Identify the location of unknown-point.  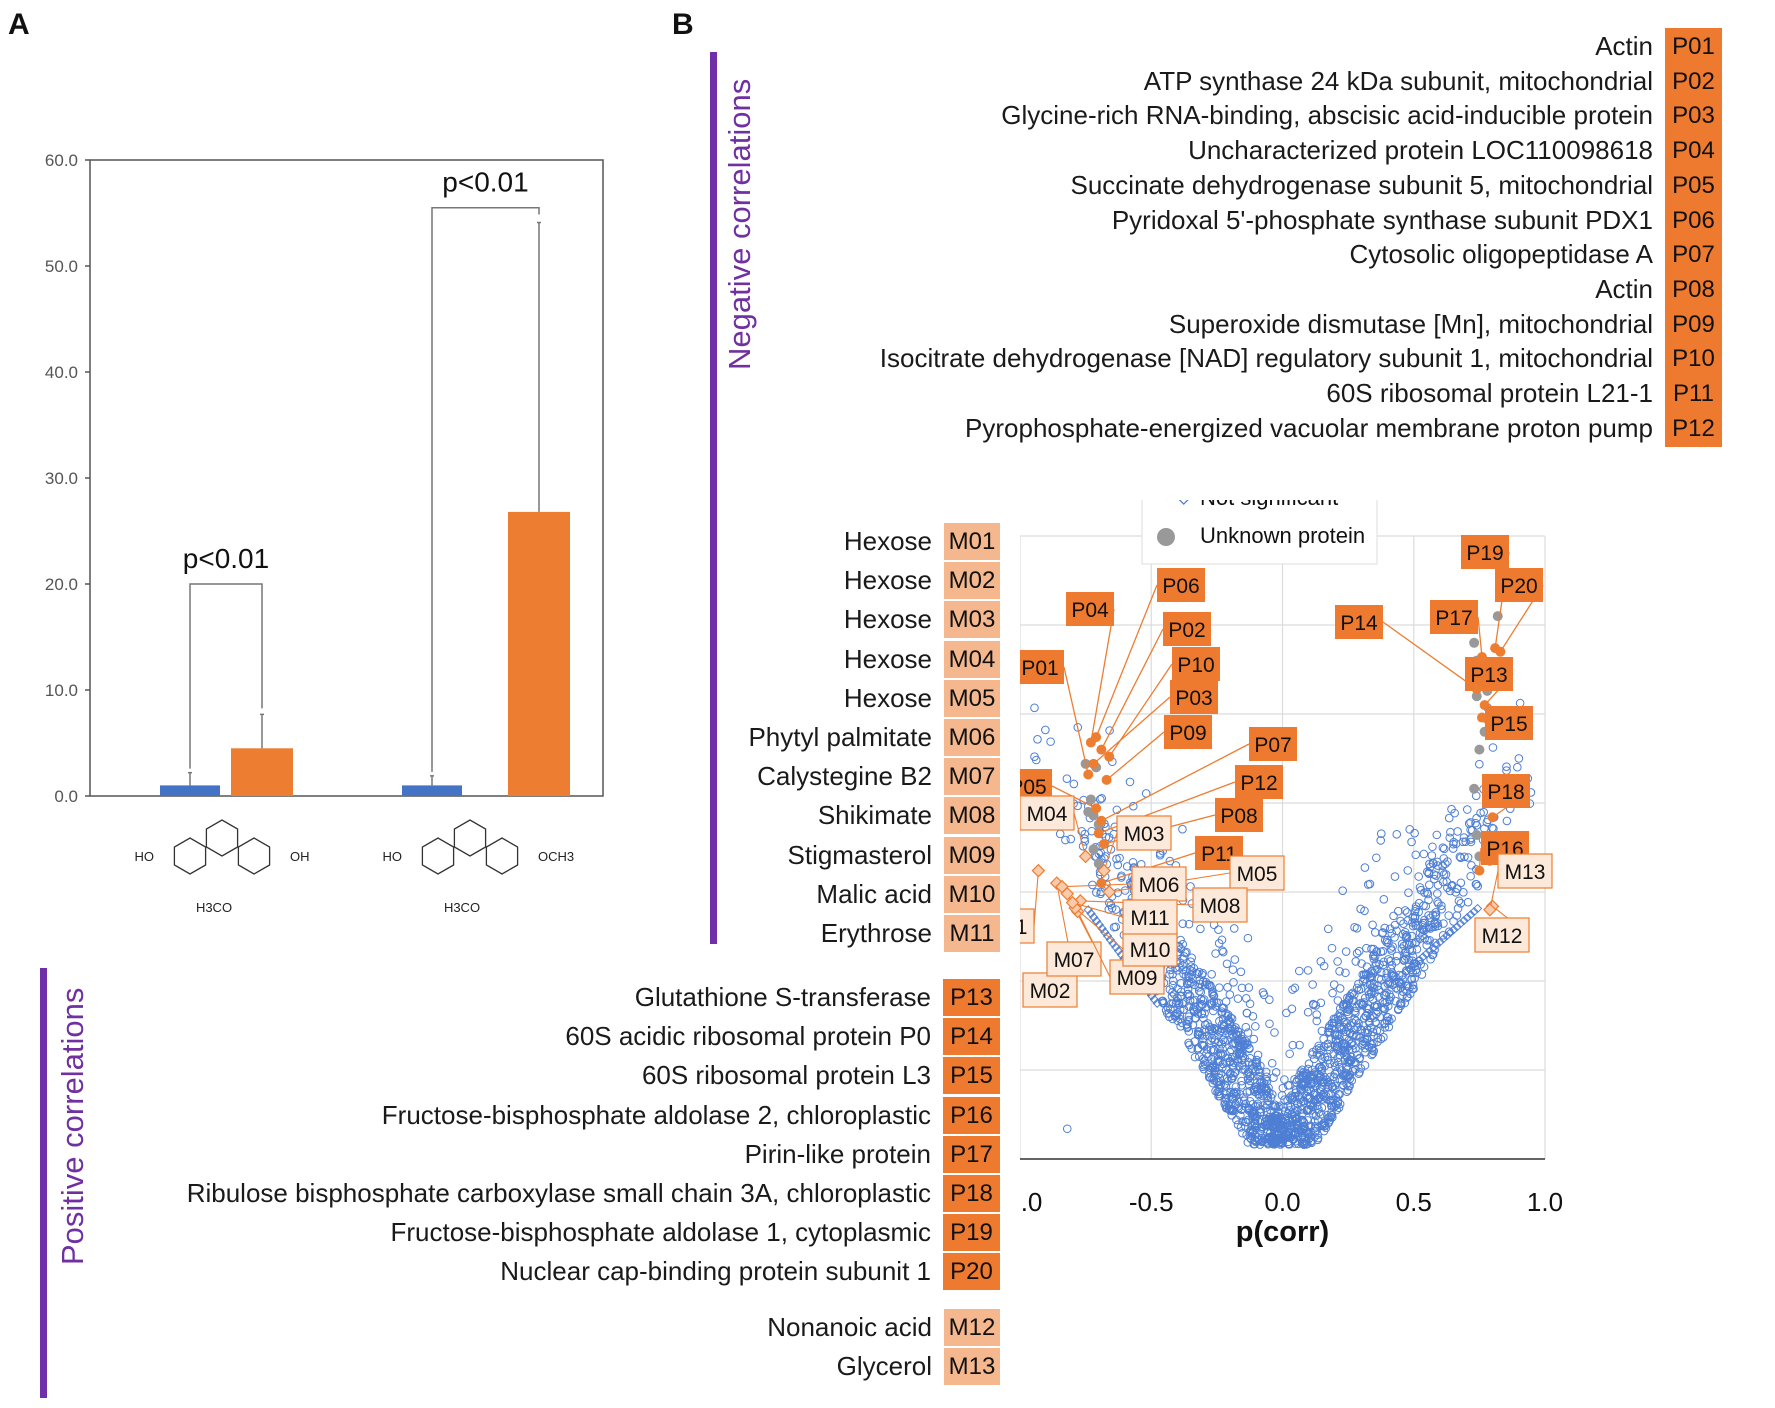
(1090, 799).